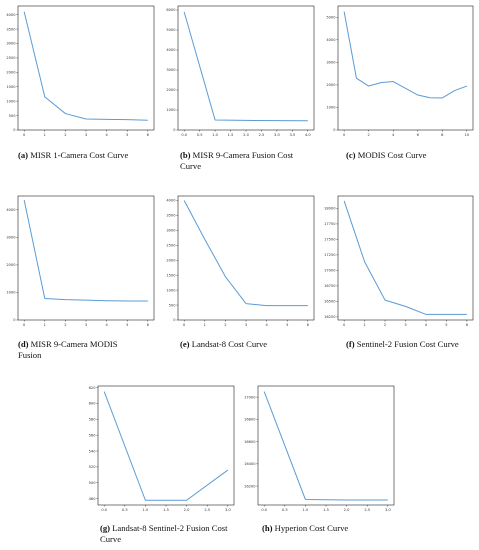  What do you see at coordinates (146, 510) in the screenshot?
I see `chart-g-x-tick-label: 1.0` at bounding box center [146, 510].